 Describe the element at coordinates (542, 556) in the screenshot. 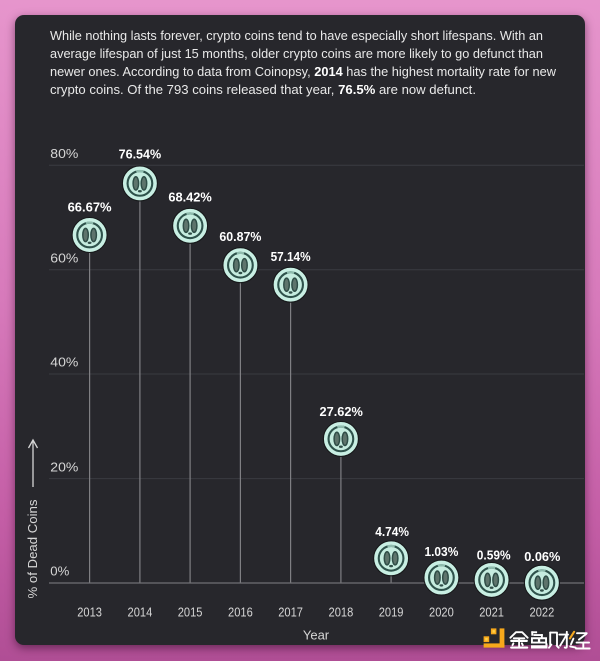

I see `svg-text: 0.06%` at that location.